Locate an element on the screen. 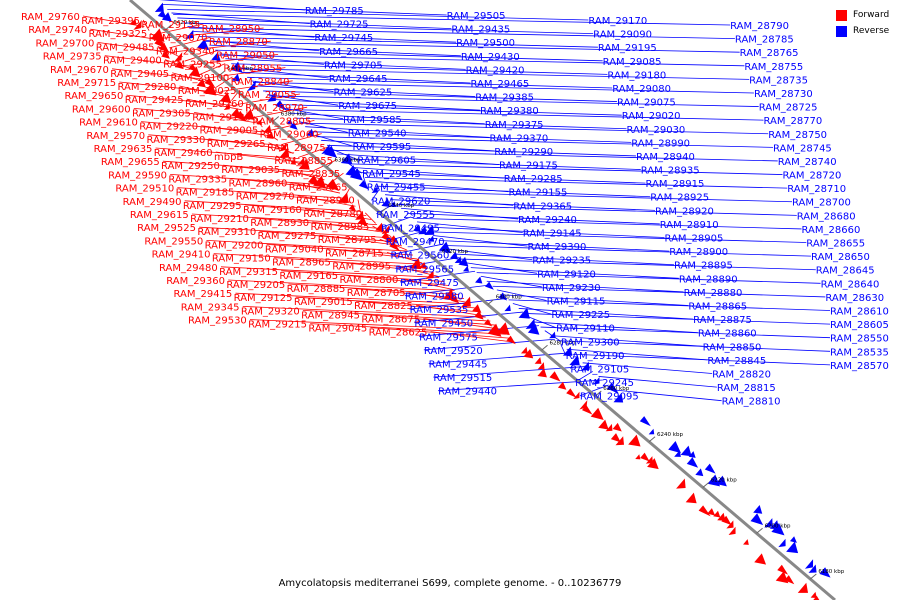  gene-label: RAM_29605 is located at coordinates (386, 161).